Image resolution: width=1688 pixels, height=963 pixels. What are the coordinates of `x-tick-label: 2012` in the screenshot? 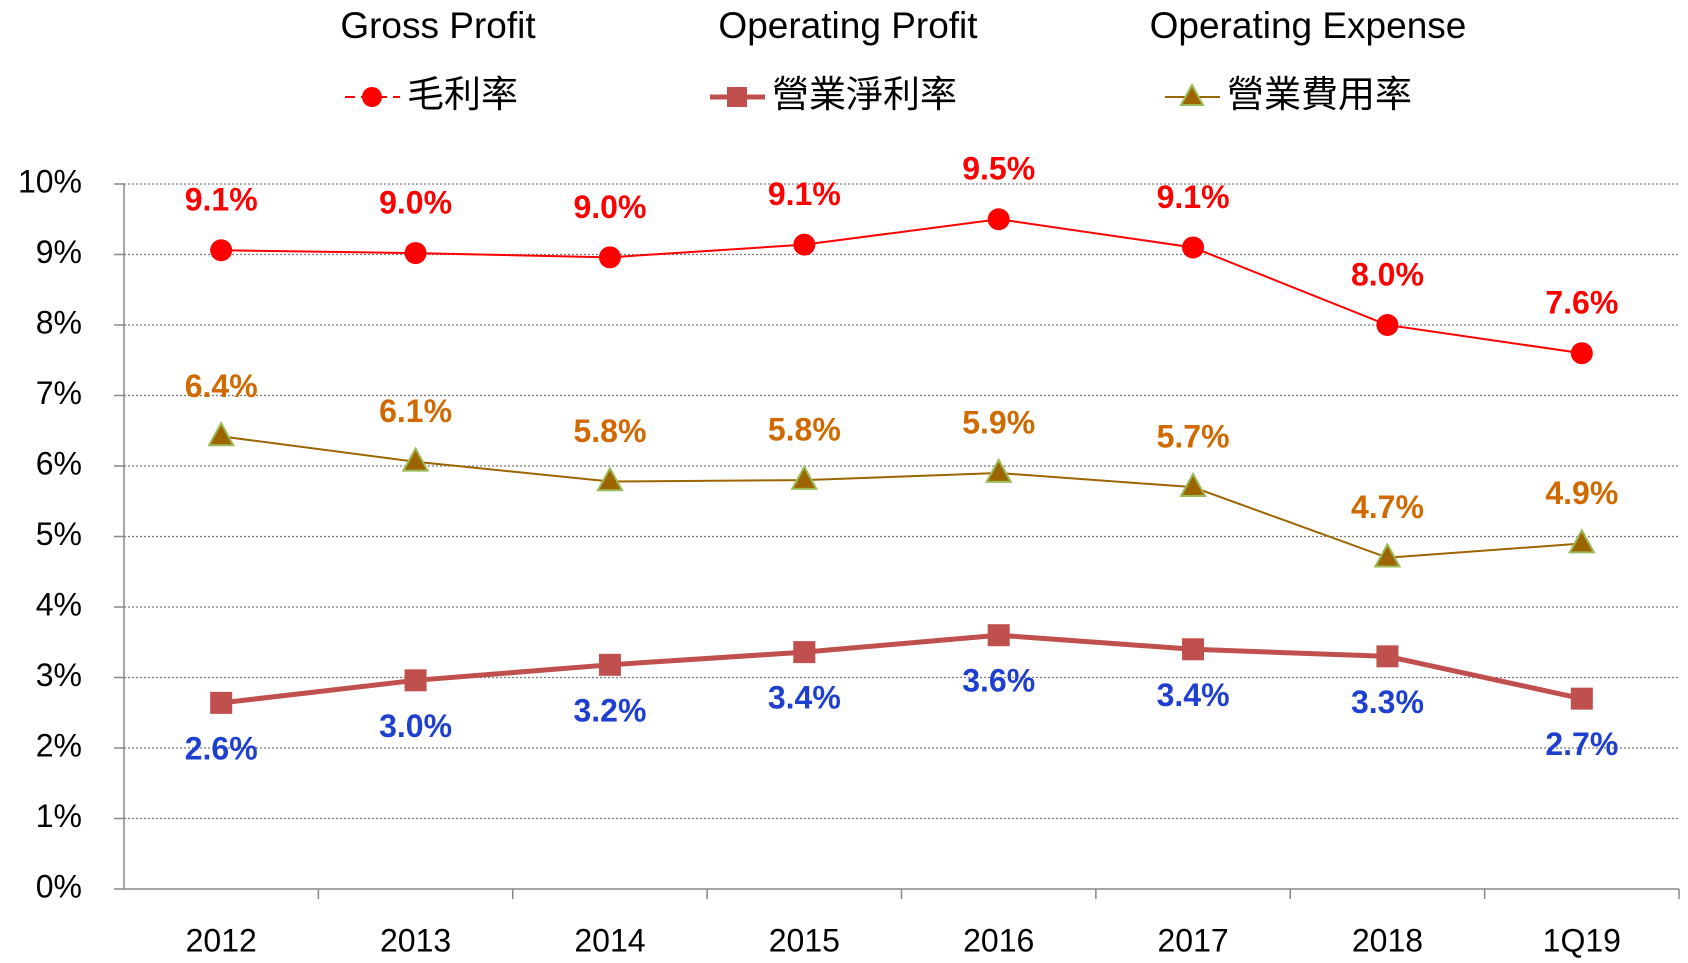 It's located at (221, 940).